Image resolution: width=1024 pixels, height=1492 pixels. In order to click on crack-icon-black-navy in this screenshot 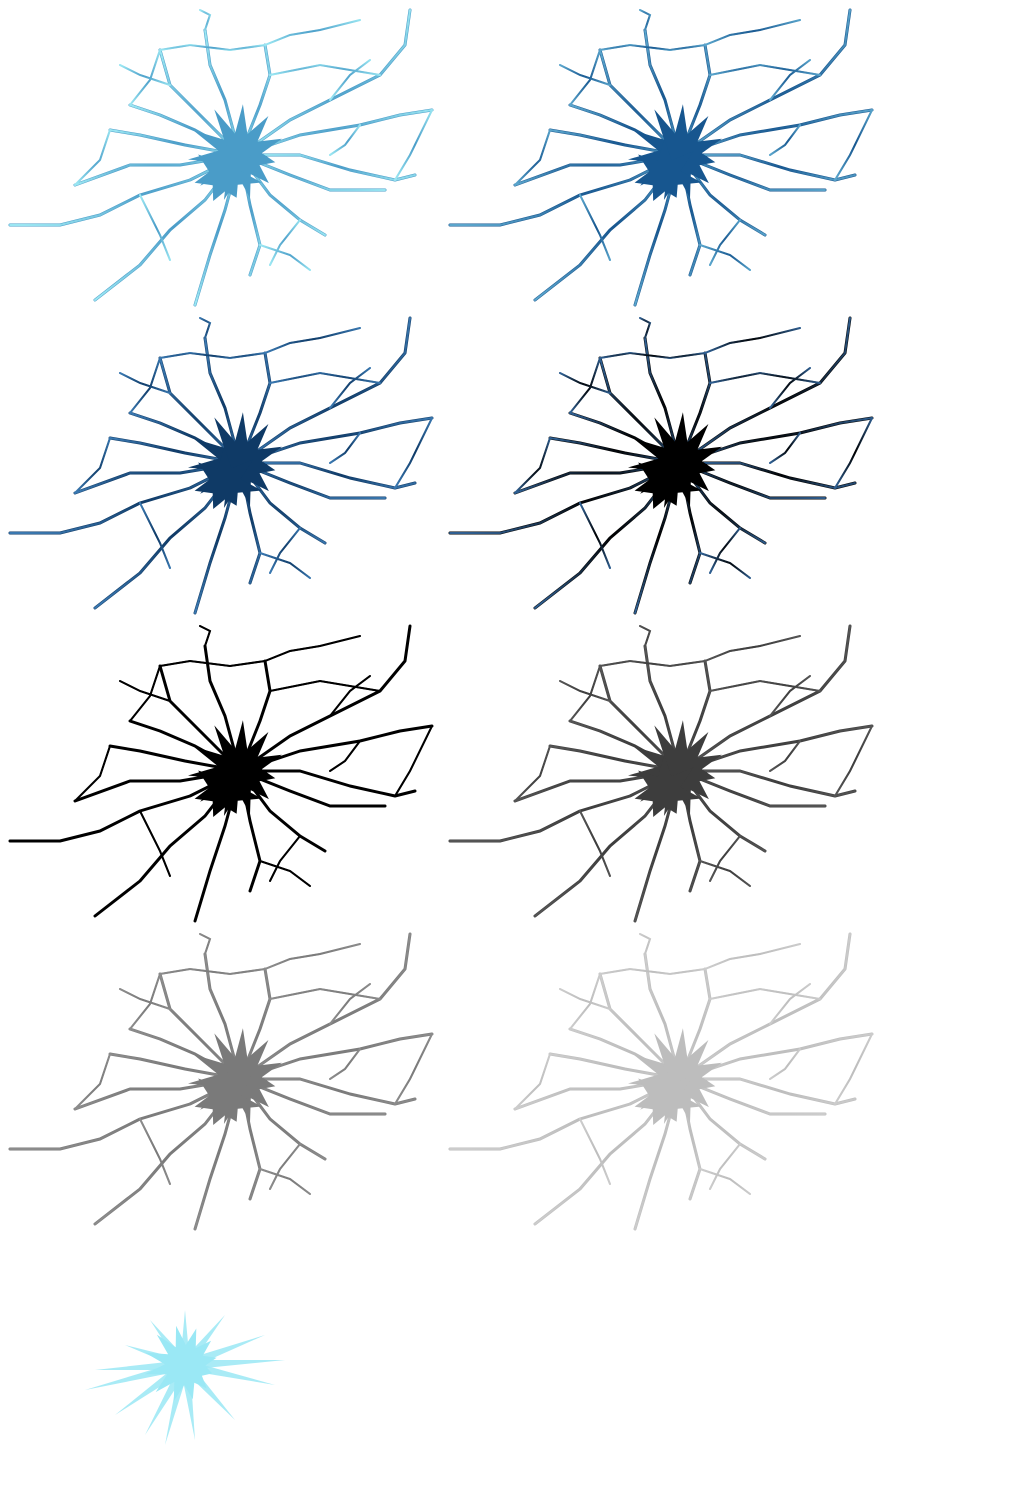, I will do `click(660, 464)`.